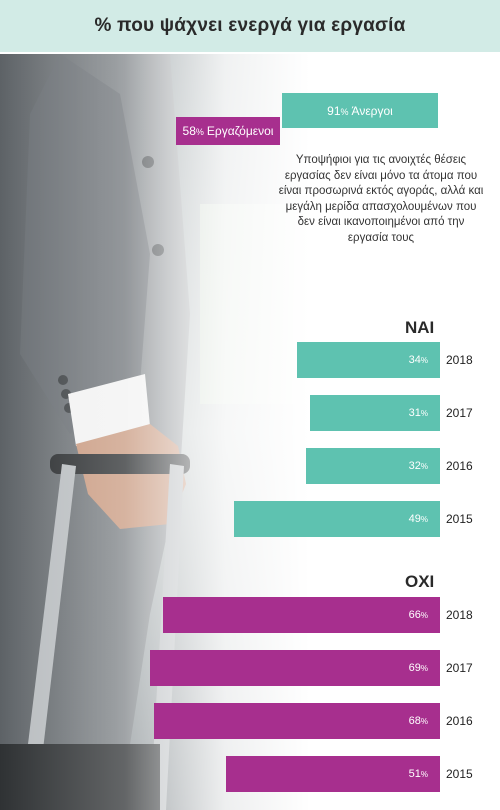 The image size is (500, 810). Describe the element at coordinates (295, 668) in the screenshot. I see `no-bar-2017: 69%` at that location.